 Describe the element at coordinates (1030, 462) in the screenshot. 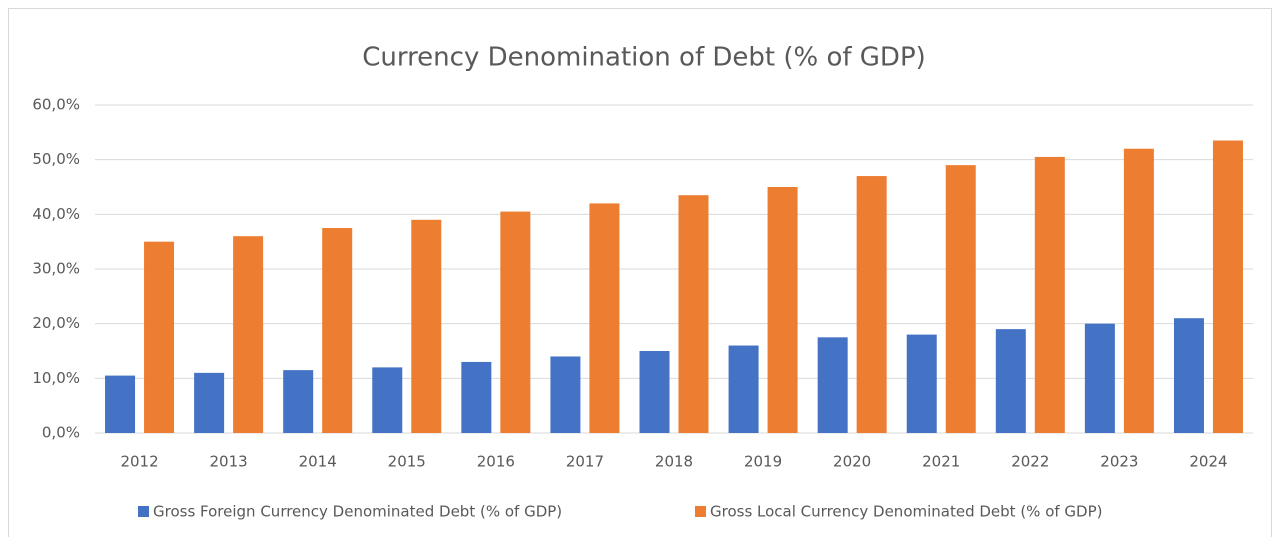

I see `x-tick-label: 2022` at that location.